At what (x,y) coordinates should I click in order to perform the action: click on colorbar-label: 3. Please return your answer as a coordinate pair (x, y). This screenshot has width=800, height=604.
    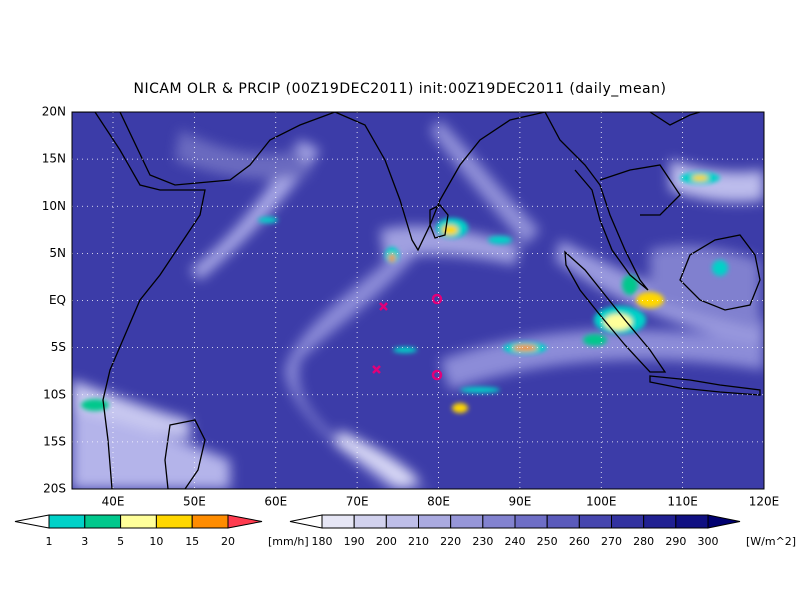
    Looking at the image, I should click on (84, 541).